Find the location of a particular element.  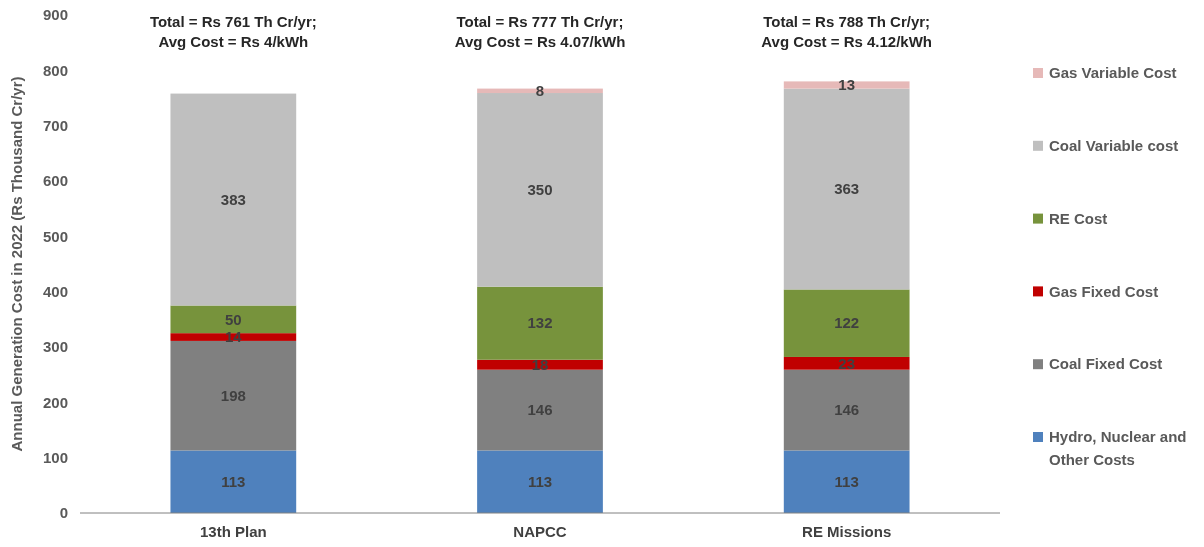

legend-label: RE Cost is located at coordinates (1078, 218).